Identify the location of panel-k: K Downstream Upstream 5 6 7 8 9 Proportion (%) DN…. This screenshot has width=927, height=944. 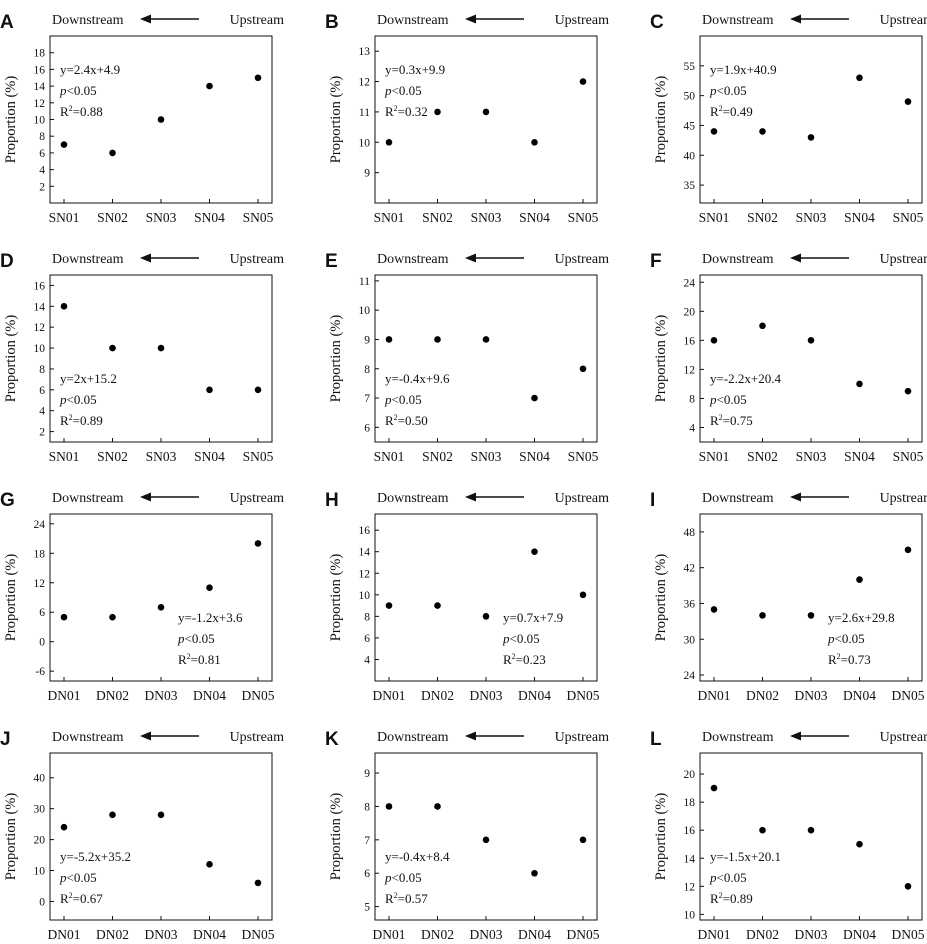
(467, 835).